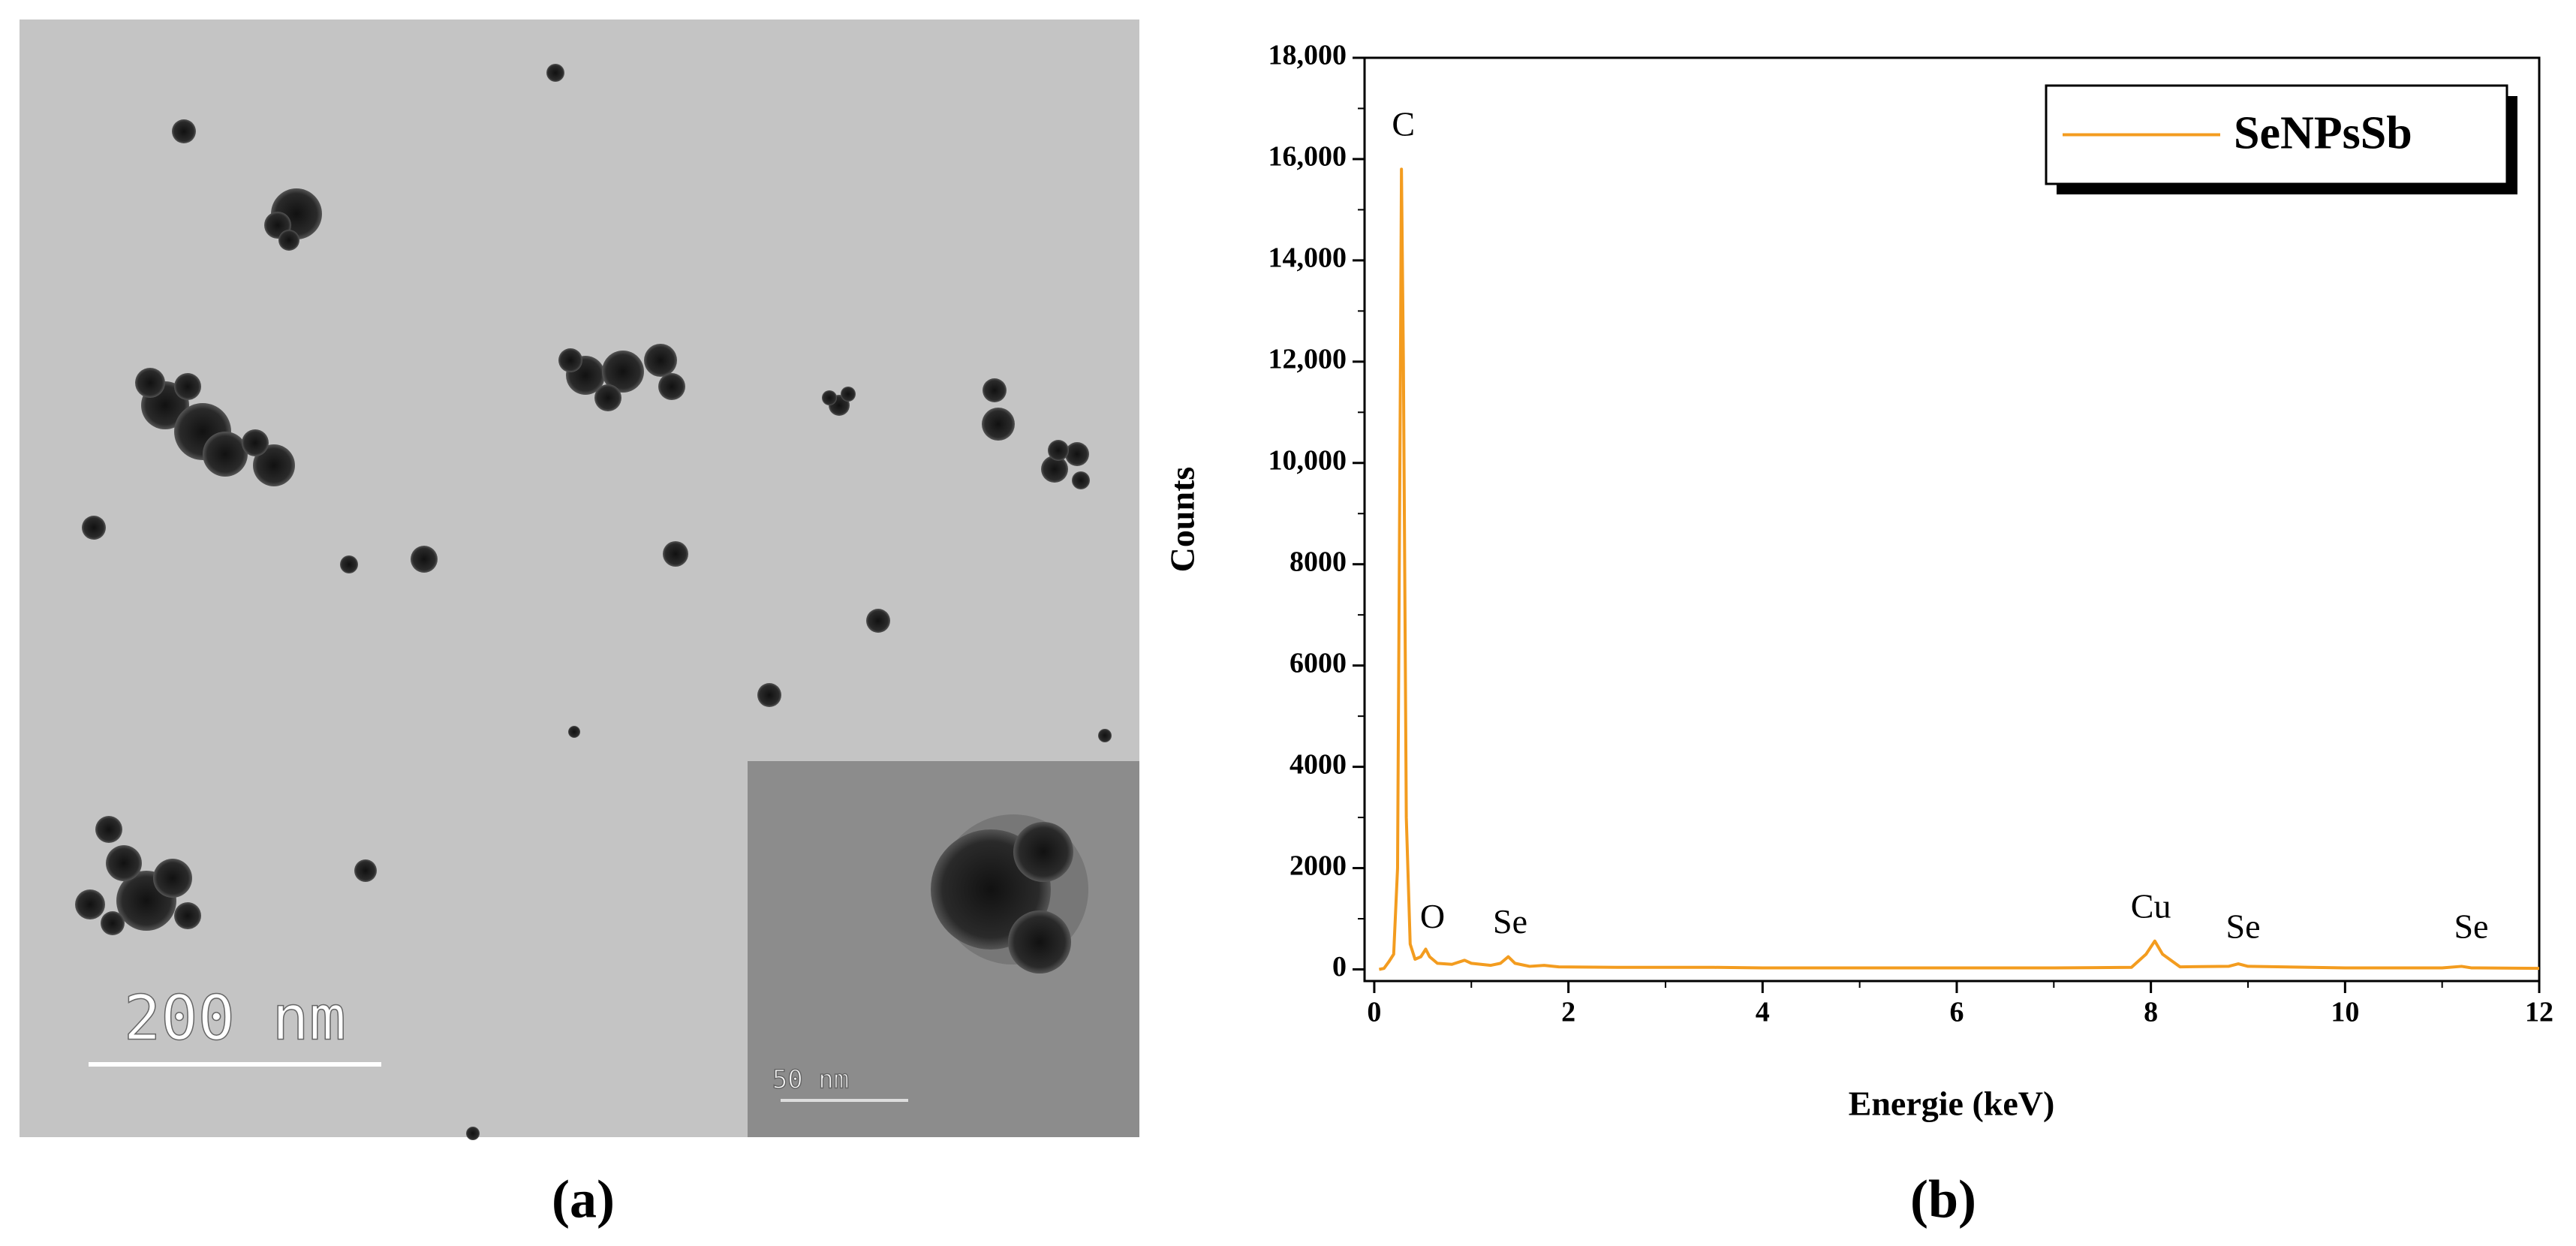 This screenshot has height=1246, width=2576. I want to click on y-tick-label: 16,000, so click(1307, 157).